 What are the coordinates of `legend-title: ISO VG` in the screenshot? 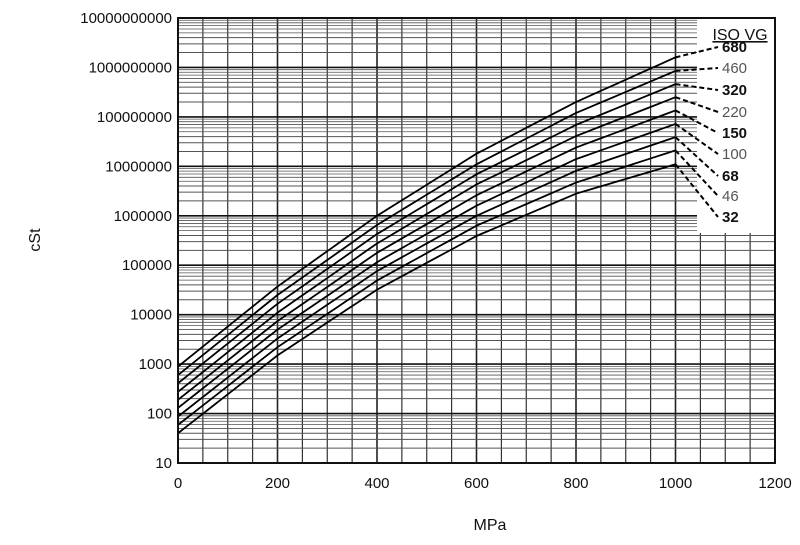 It's located at (739, 35).